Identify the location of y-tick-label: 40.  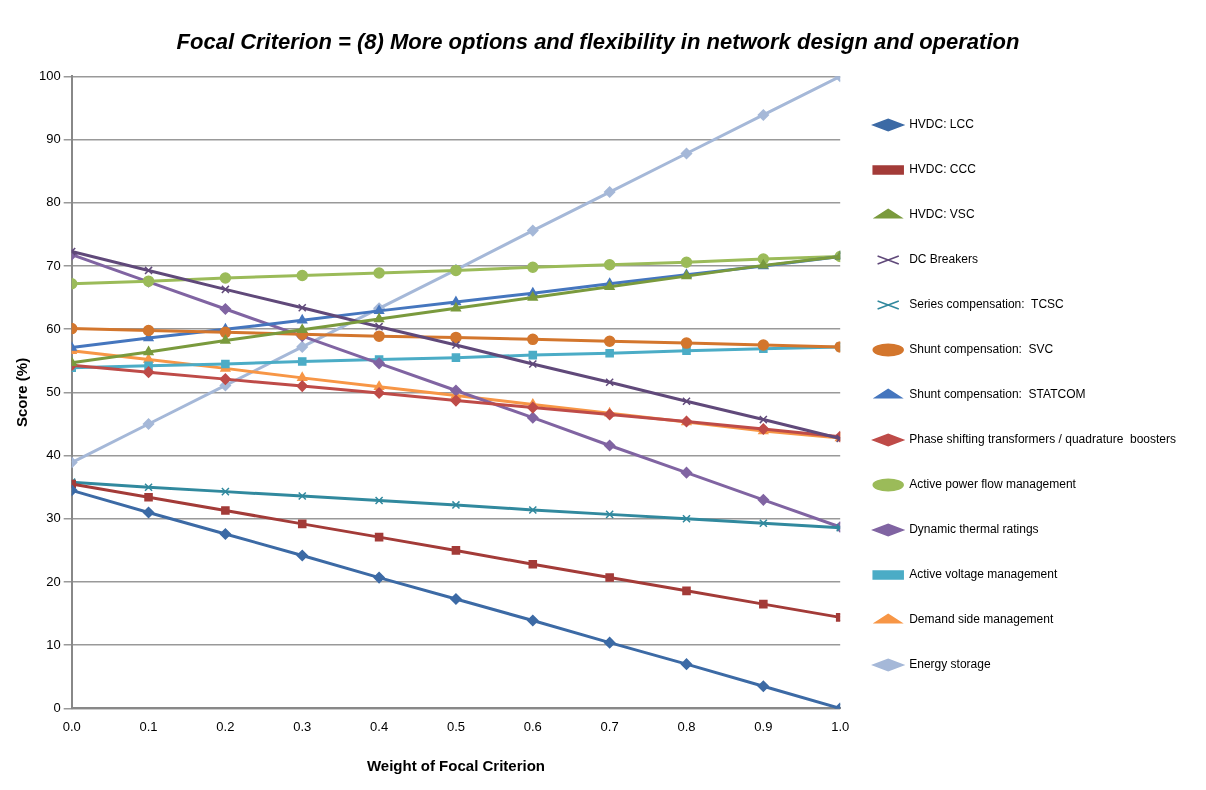
(53, 455).